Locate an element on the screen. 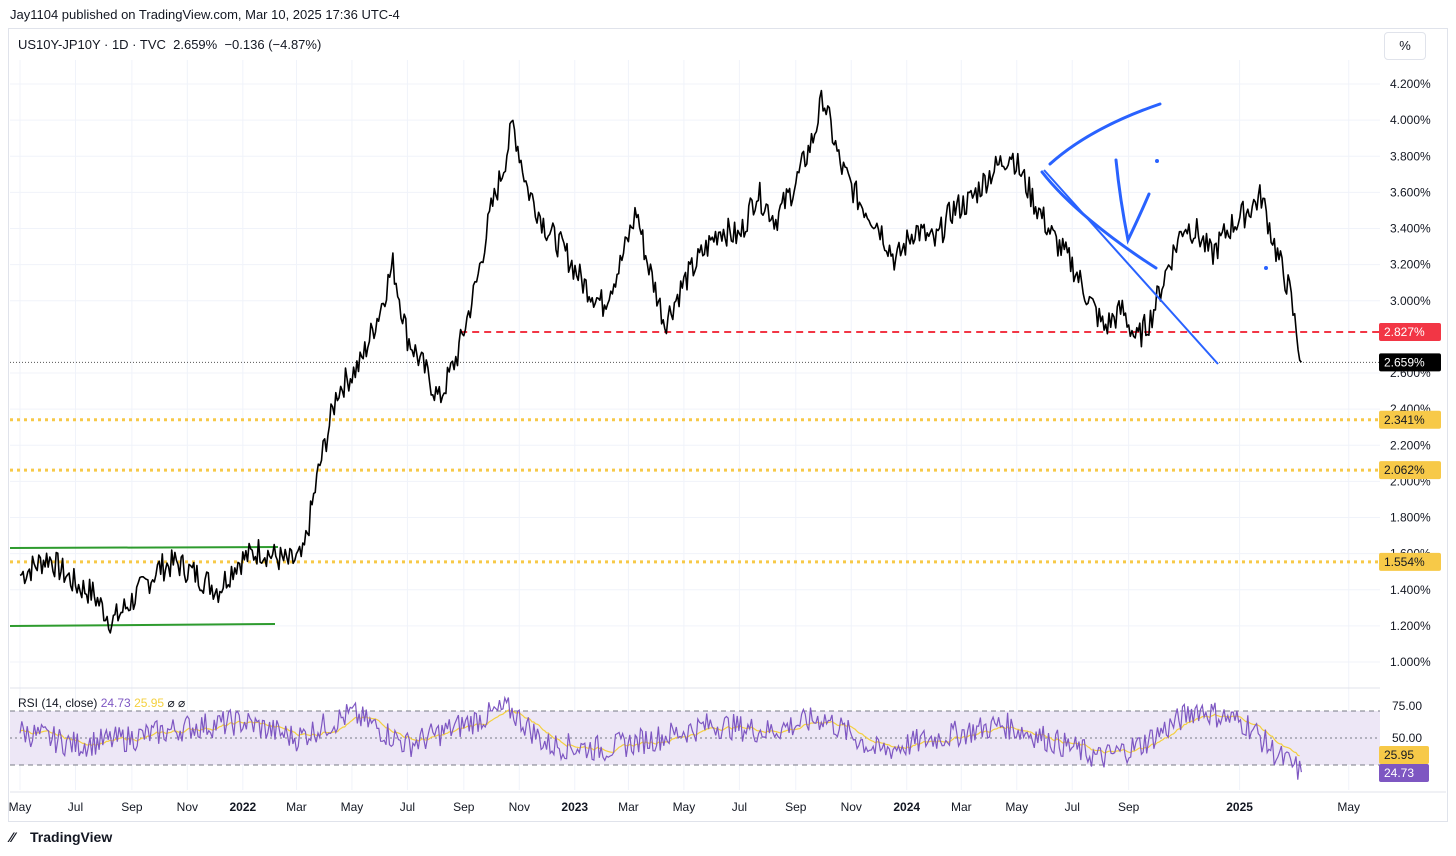  tradingview-logo: ⁄⁄ TradingView is located at coordinates (61, 837).